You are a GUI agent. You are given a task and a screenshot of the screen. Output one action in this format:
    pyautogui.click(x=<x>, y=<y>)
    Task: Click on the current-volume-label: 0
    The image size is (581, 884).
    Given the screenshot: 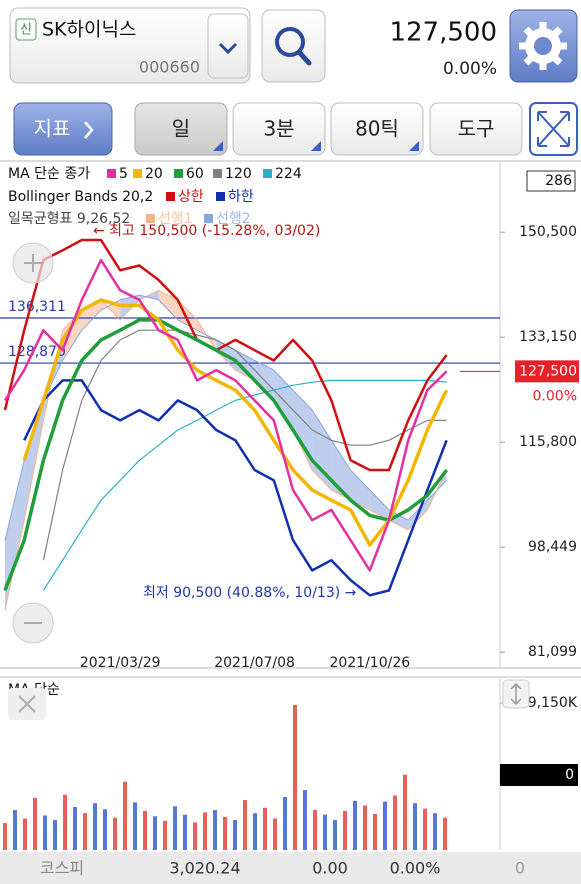 What is the action you would take?
    pyautogui.click(x=569, y=775)
    